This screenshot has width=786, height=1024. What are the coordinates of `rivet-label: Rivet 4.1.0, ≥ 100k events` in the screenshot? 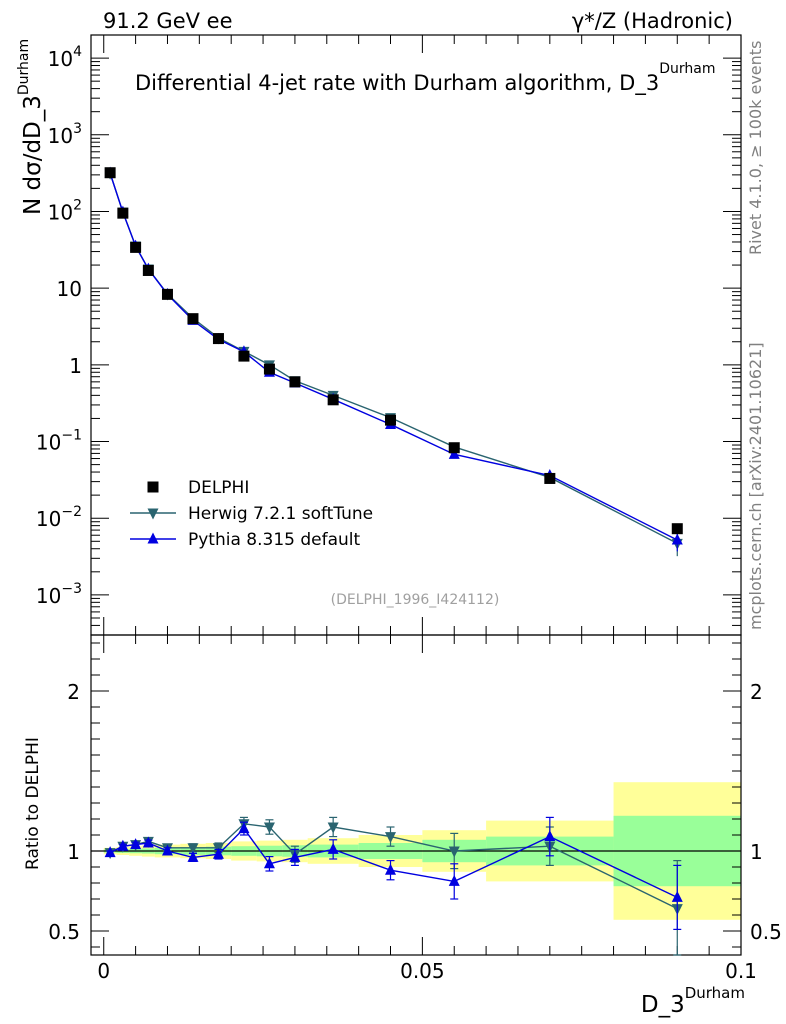 It's located at (755, 148).